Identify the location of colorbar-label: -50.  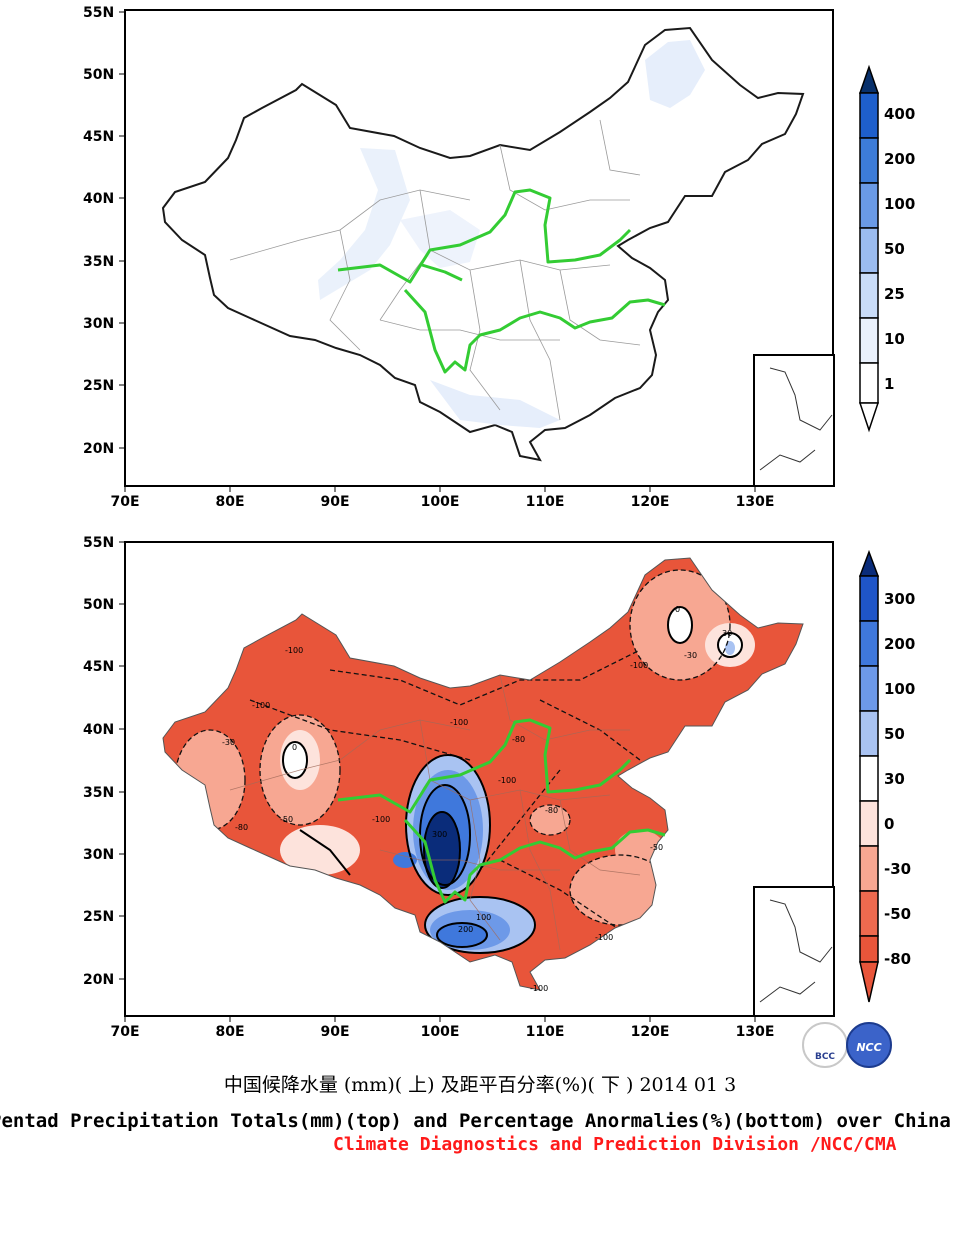
(897, 914).